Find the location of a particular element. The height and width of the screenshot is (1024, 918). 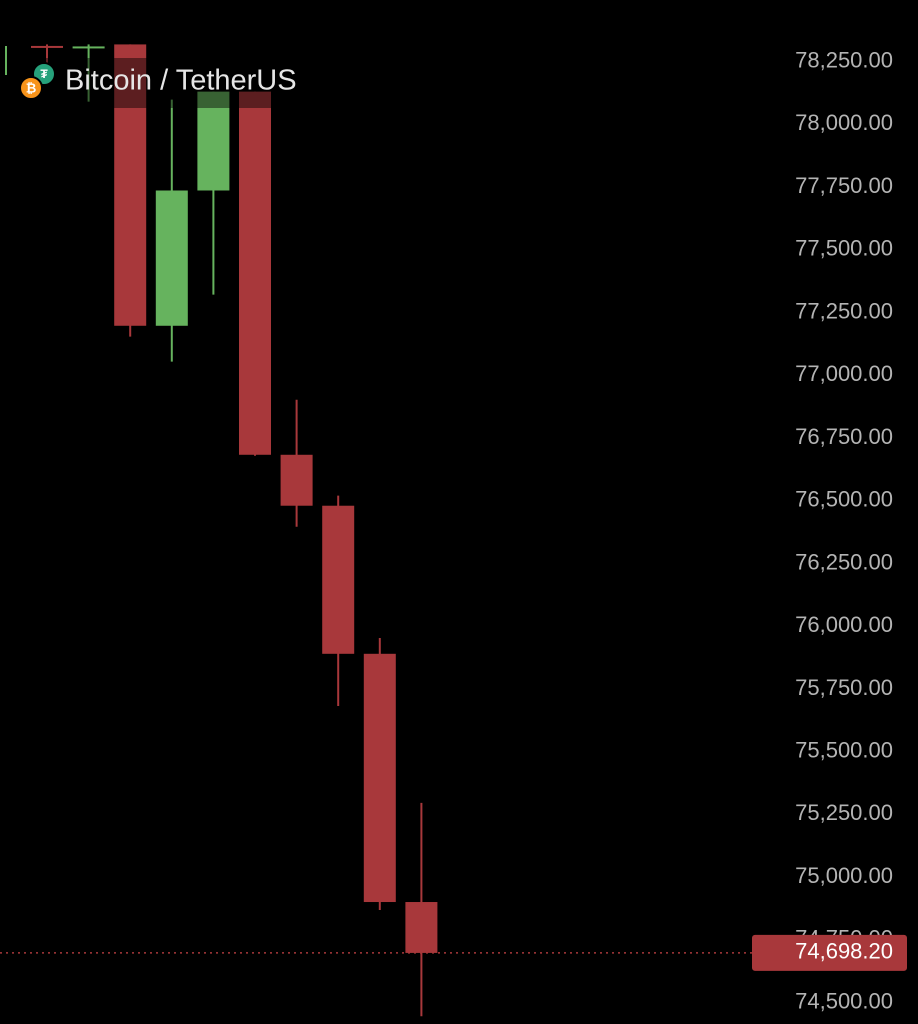

last-price-badge is located at coordinates (829, 952).